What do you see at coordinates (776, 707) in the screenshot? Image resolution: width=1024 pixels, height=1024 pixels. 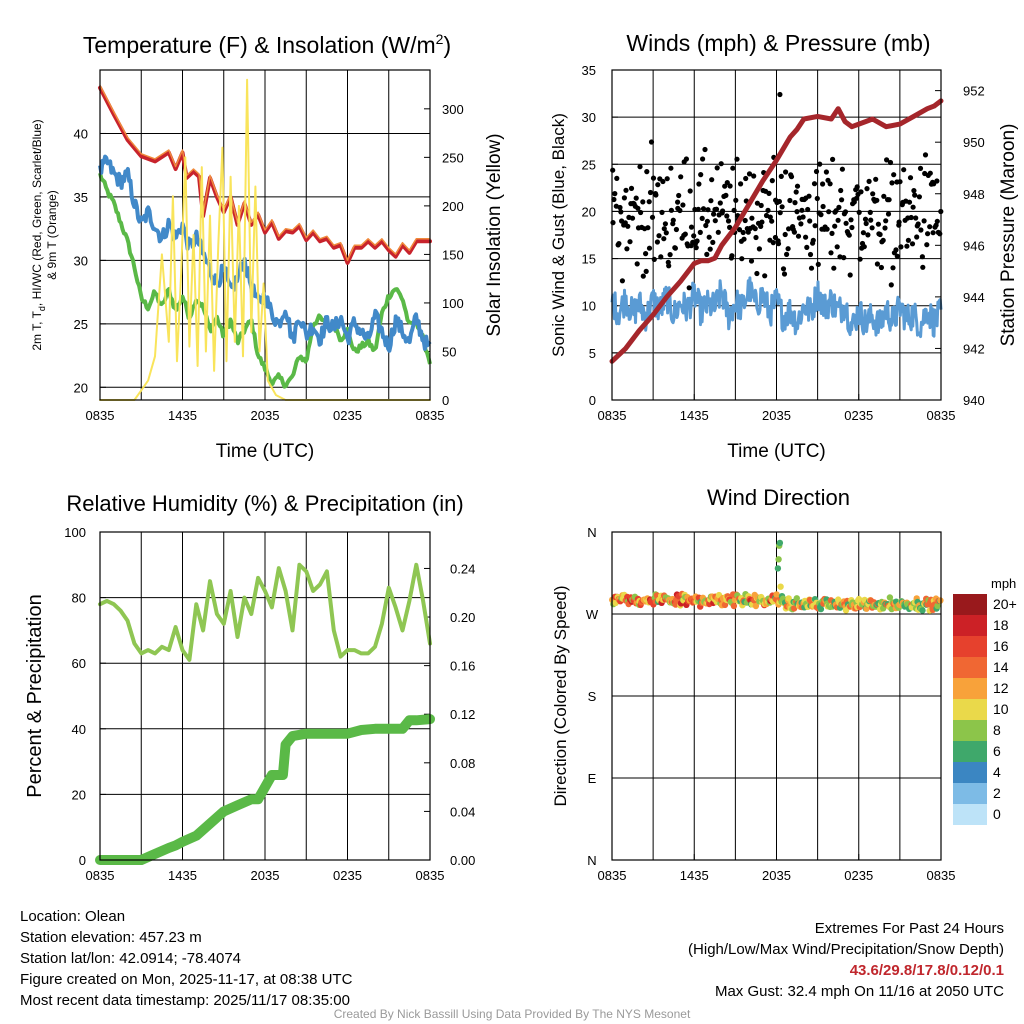 I see `dir-axes: 0835 1435 2035 0235 0835` at bounding box center [776, 707].